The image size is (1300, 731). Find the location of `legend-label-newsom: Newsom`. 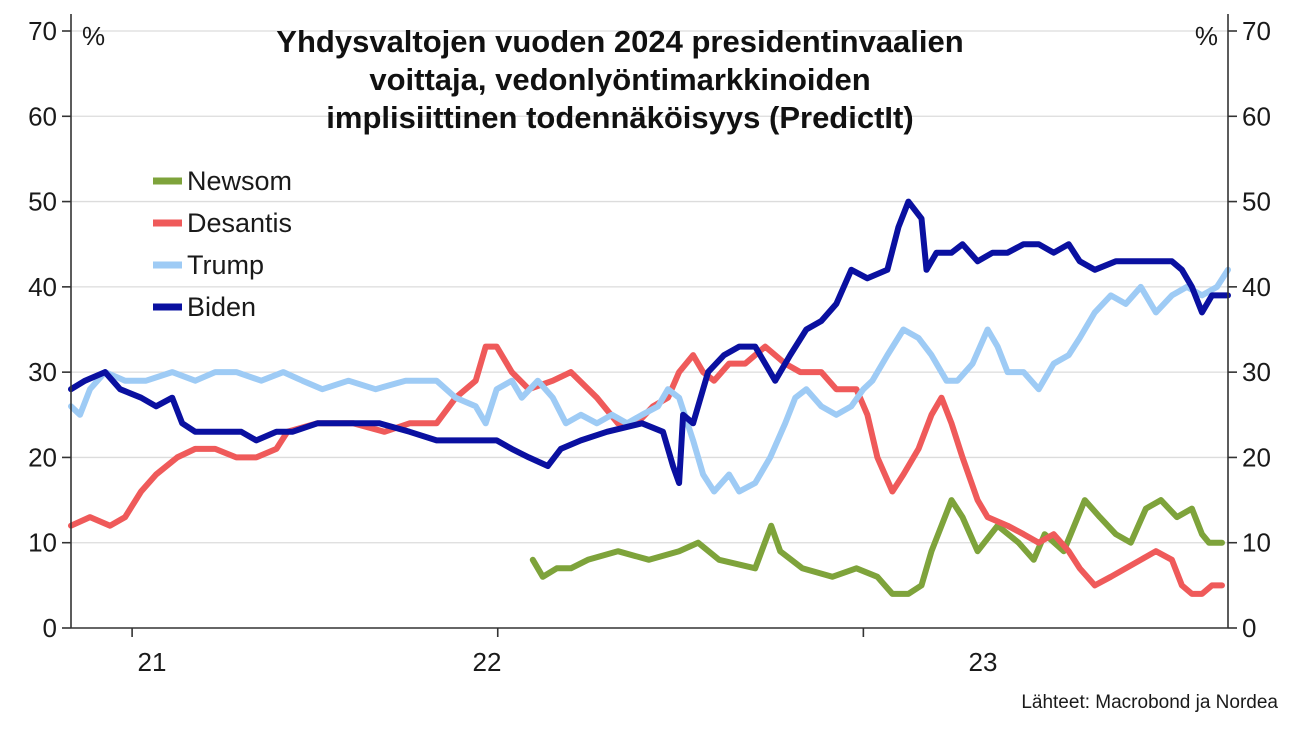

legend-label-newsom: Newsom is located at coordinates (239, 181).